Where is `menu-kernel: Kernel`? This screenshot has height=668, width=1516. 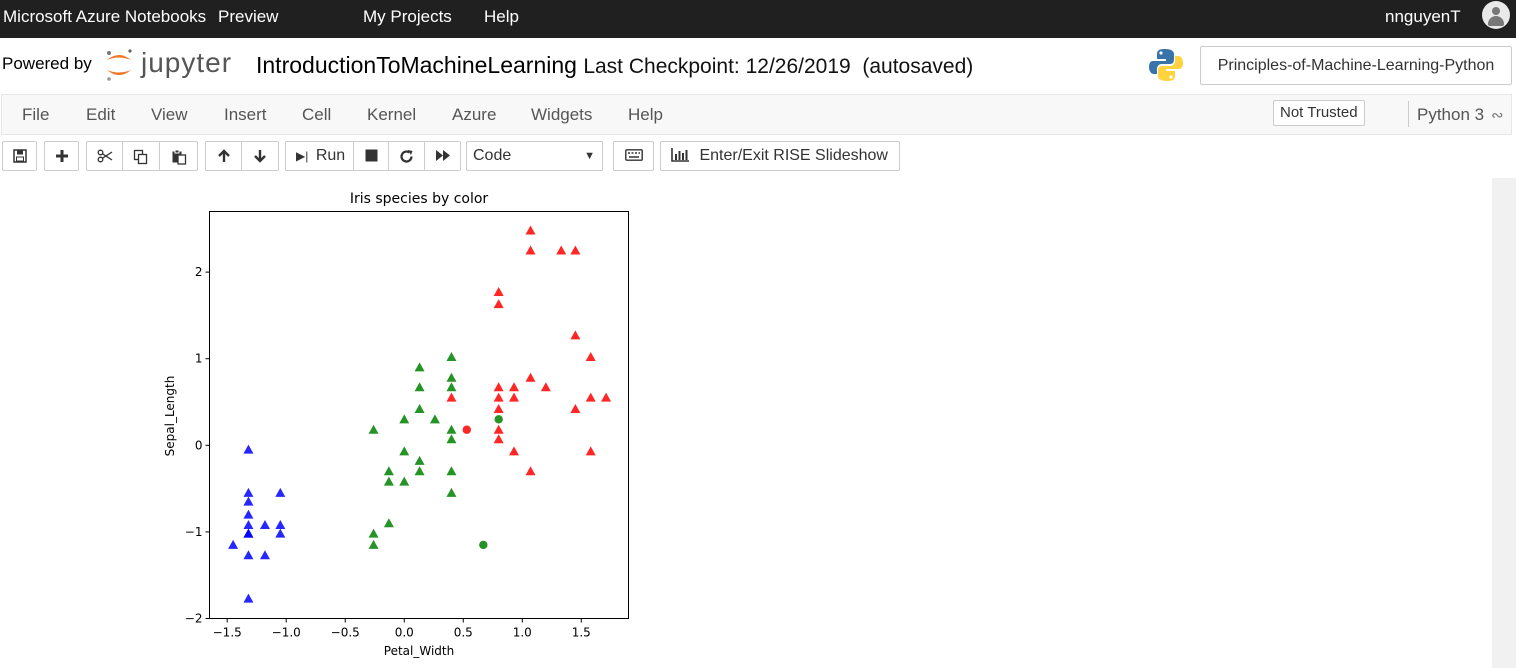
menu-kernel: Kernel is located at coordinates (392, 114).